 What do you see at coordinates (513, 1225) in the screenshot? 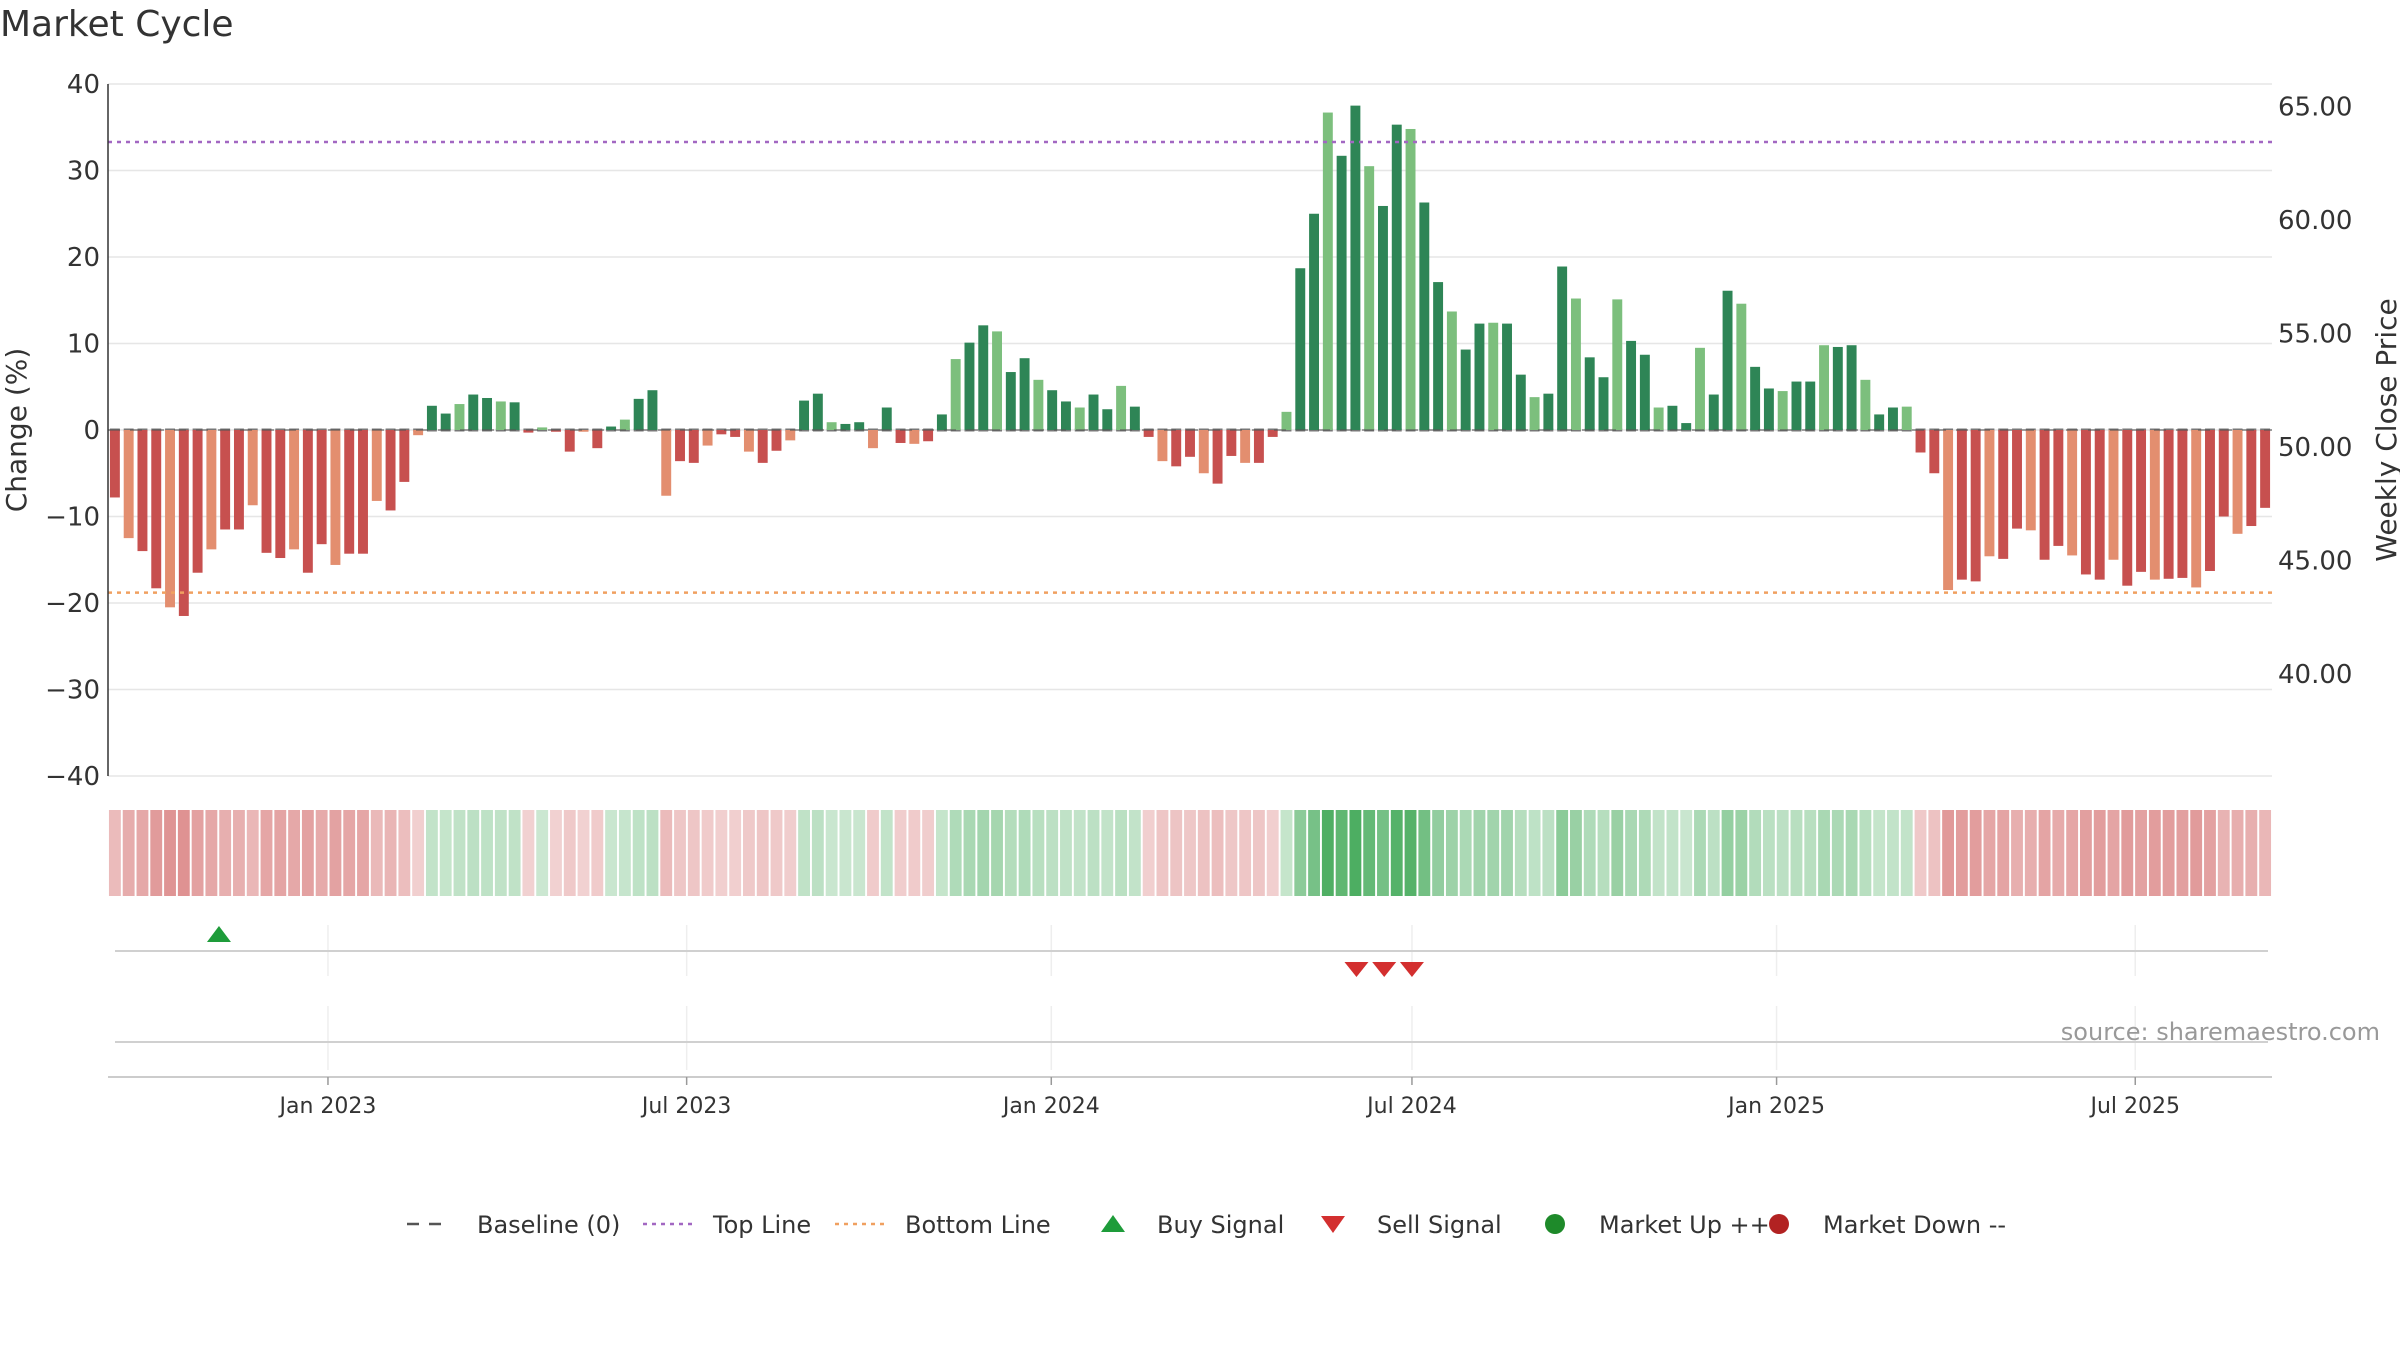
I see `legend-item-baseline-0: Baseline (0)` at bounding box center [513, 1225].